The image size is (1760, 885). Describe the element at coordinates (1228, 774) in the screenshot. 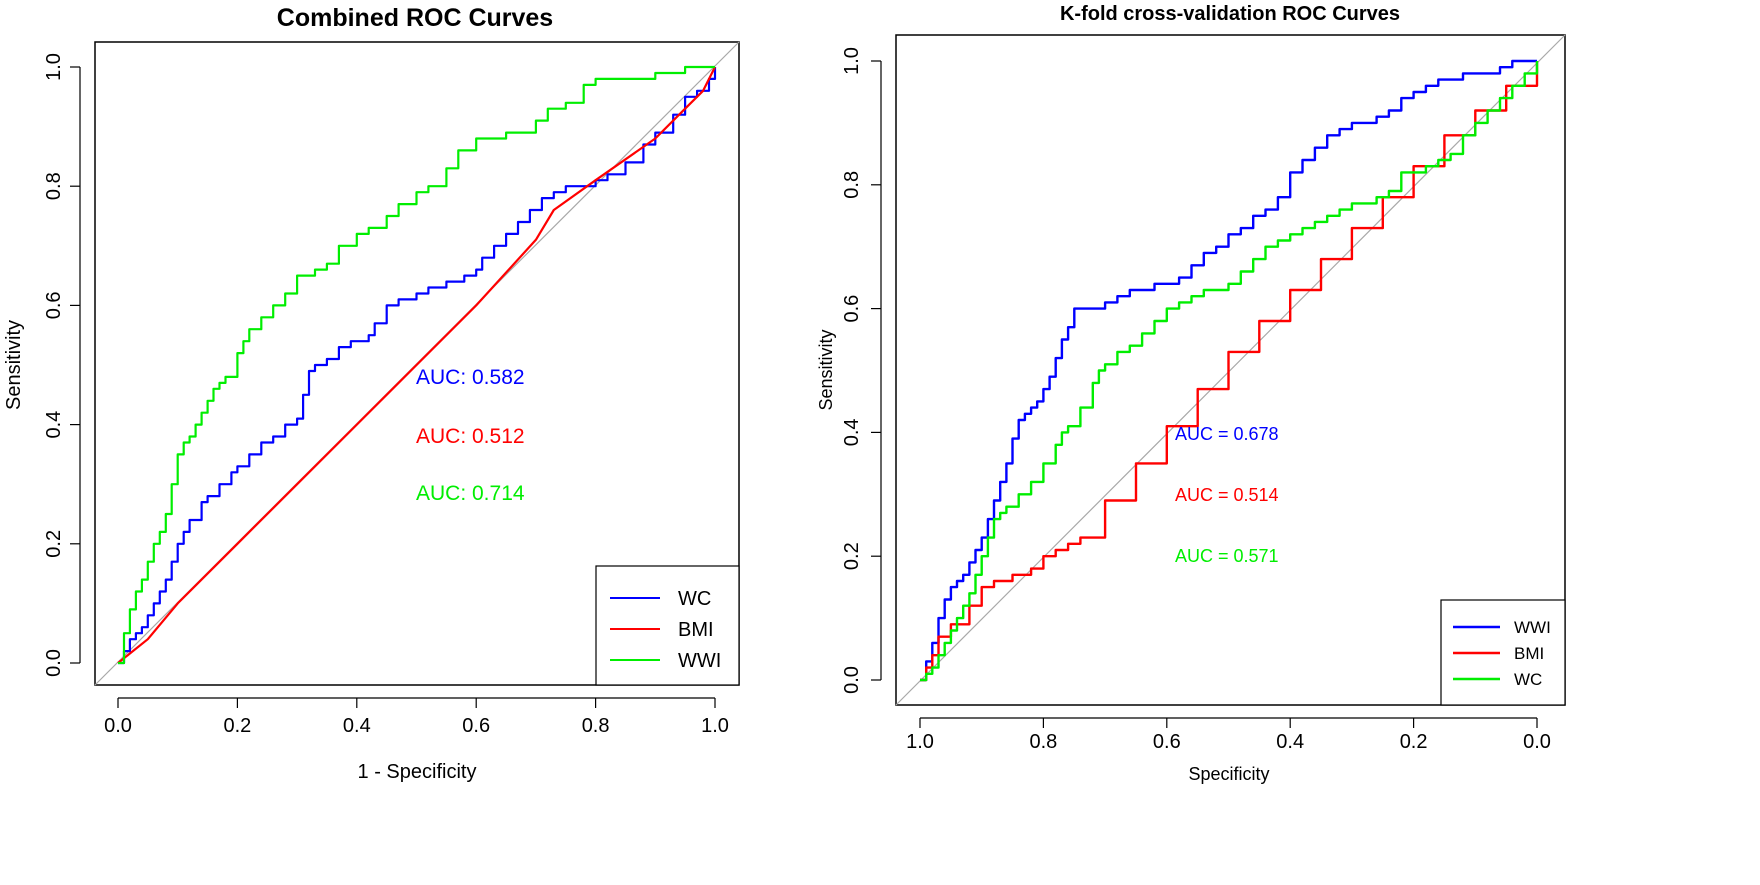

I see `x-axis-label: Specificity` at that location.